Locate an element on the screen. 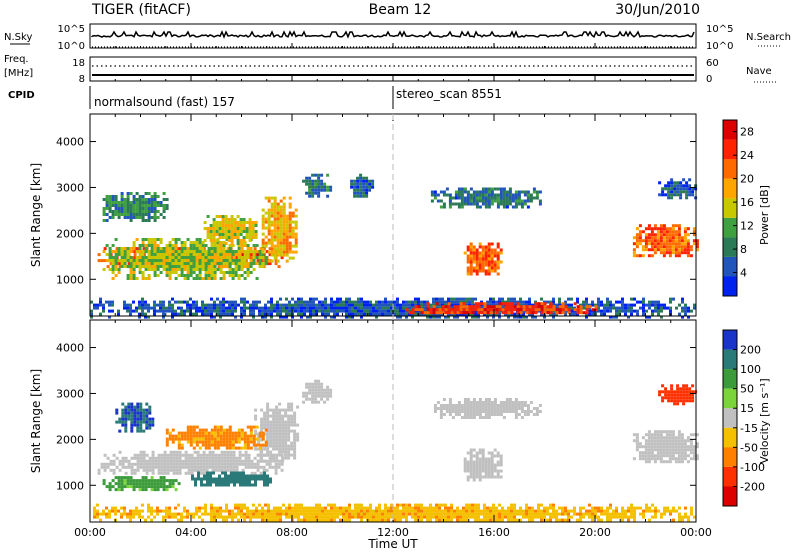  nsky-trace is located at coordinates (393, 55).